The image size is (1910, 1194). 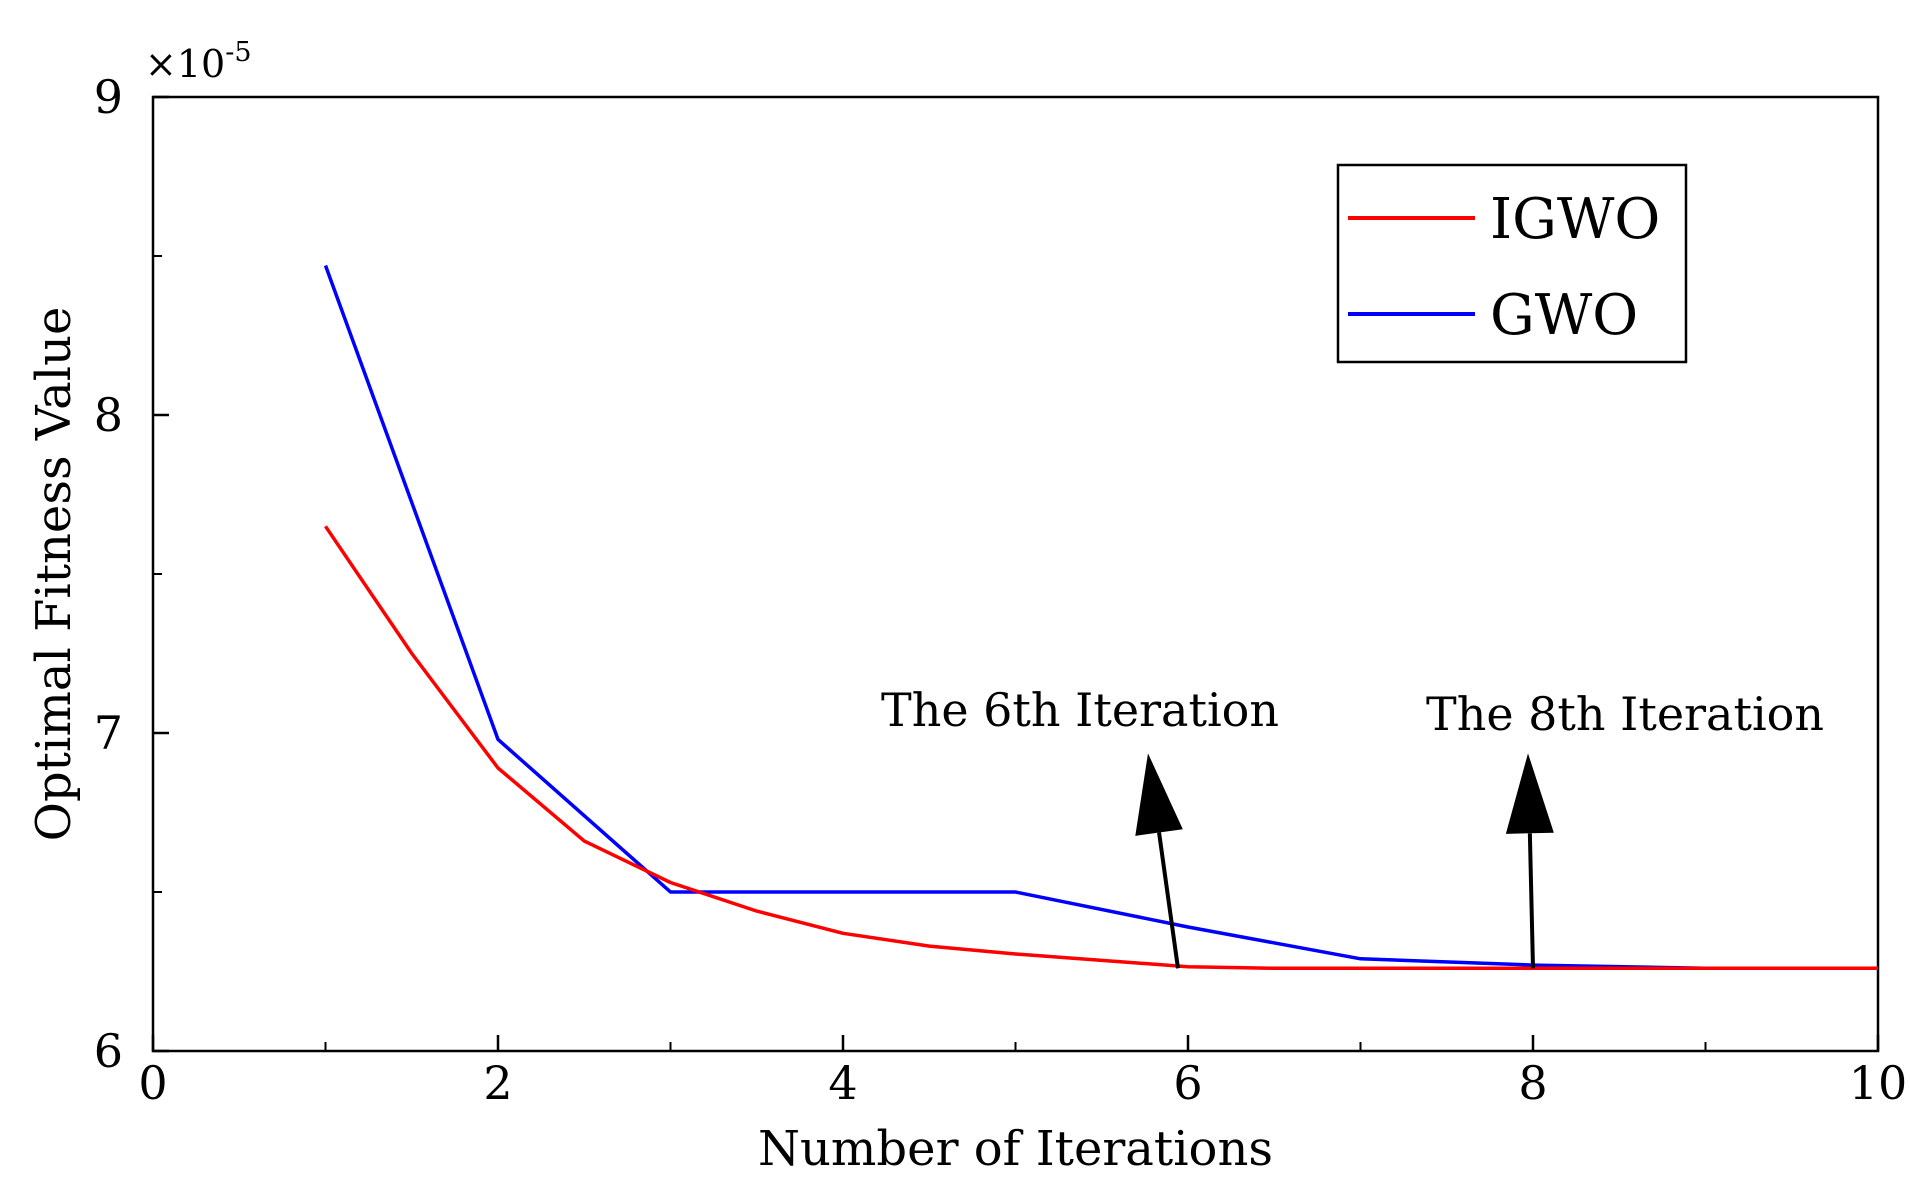 What do you see at coordinates (1878, 1083) in the screenshot?
I see `x-tick-label: 10` at bounding box center [1878, 1083].